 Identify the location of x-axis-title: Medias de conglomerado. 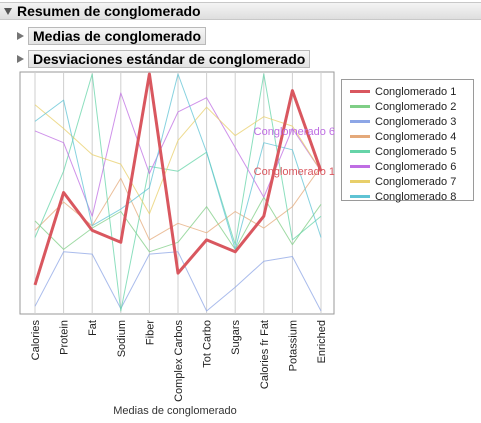
(175, 411).